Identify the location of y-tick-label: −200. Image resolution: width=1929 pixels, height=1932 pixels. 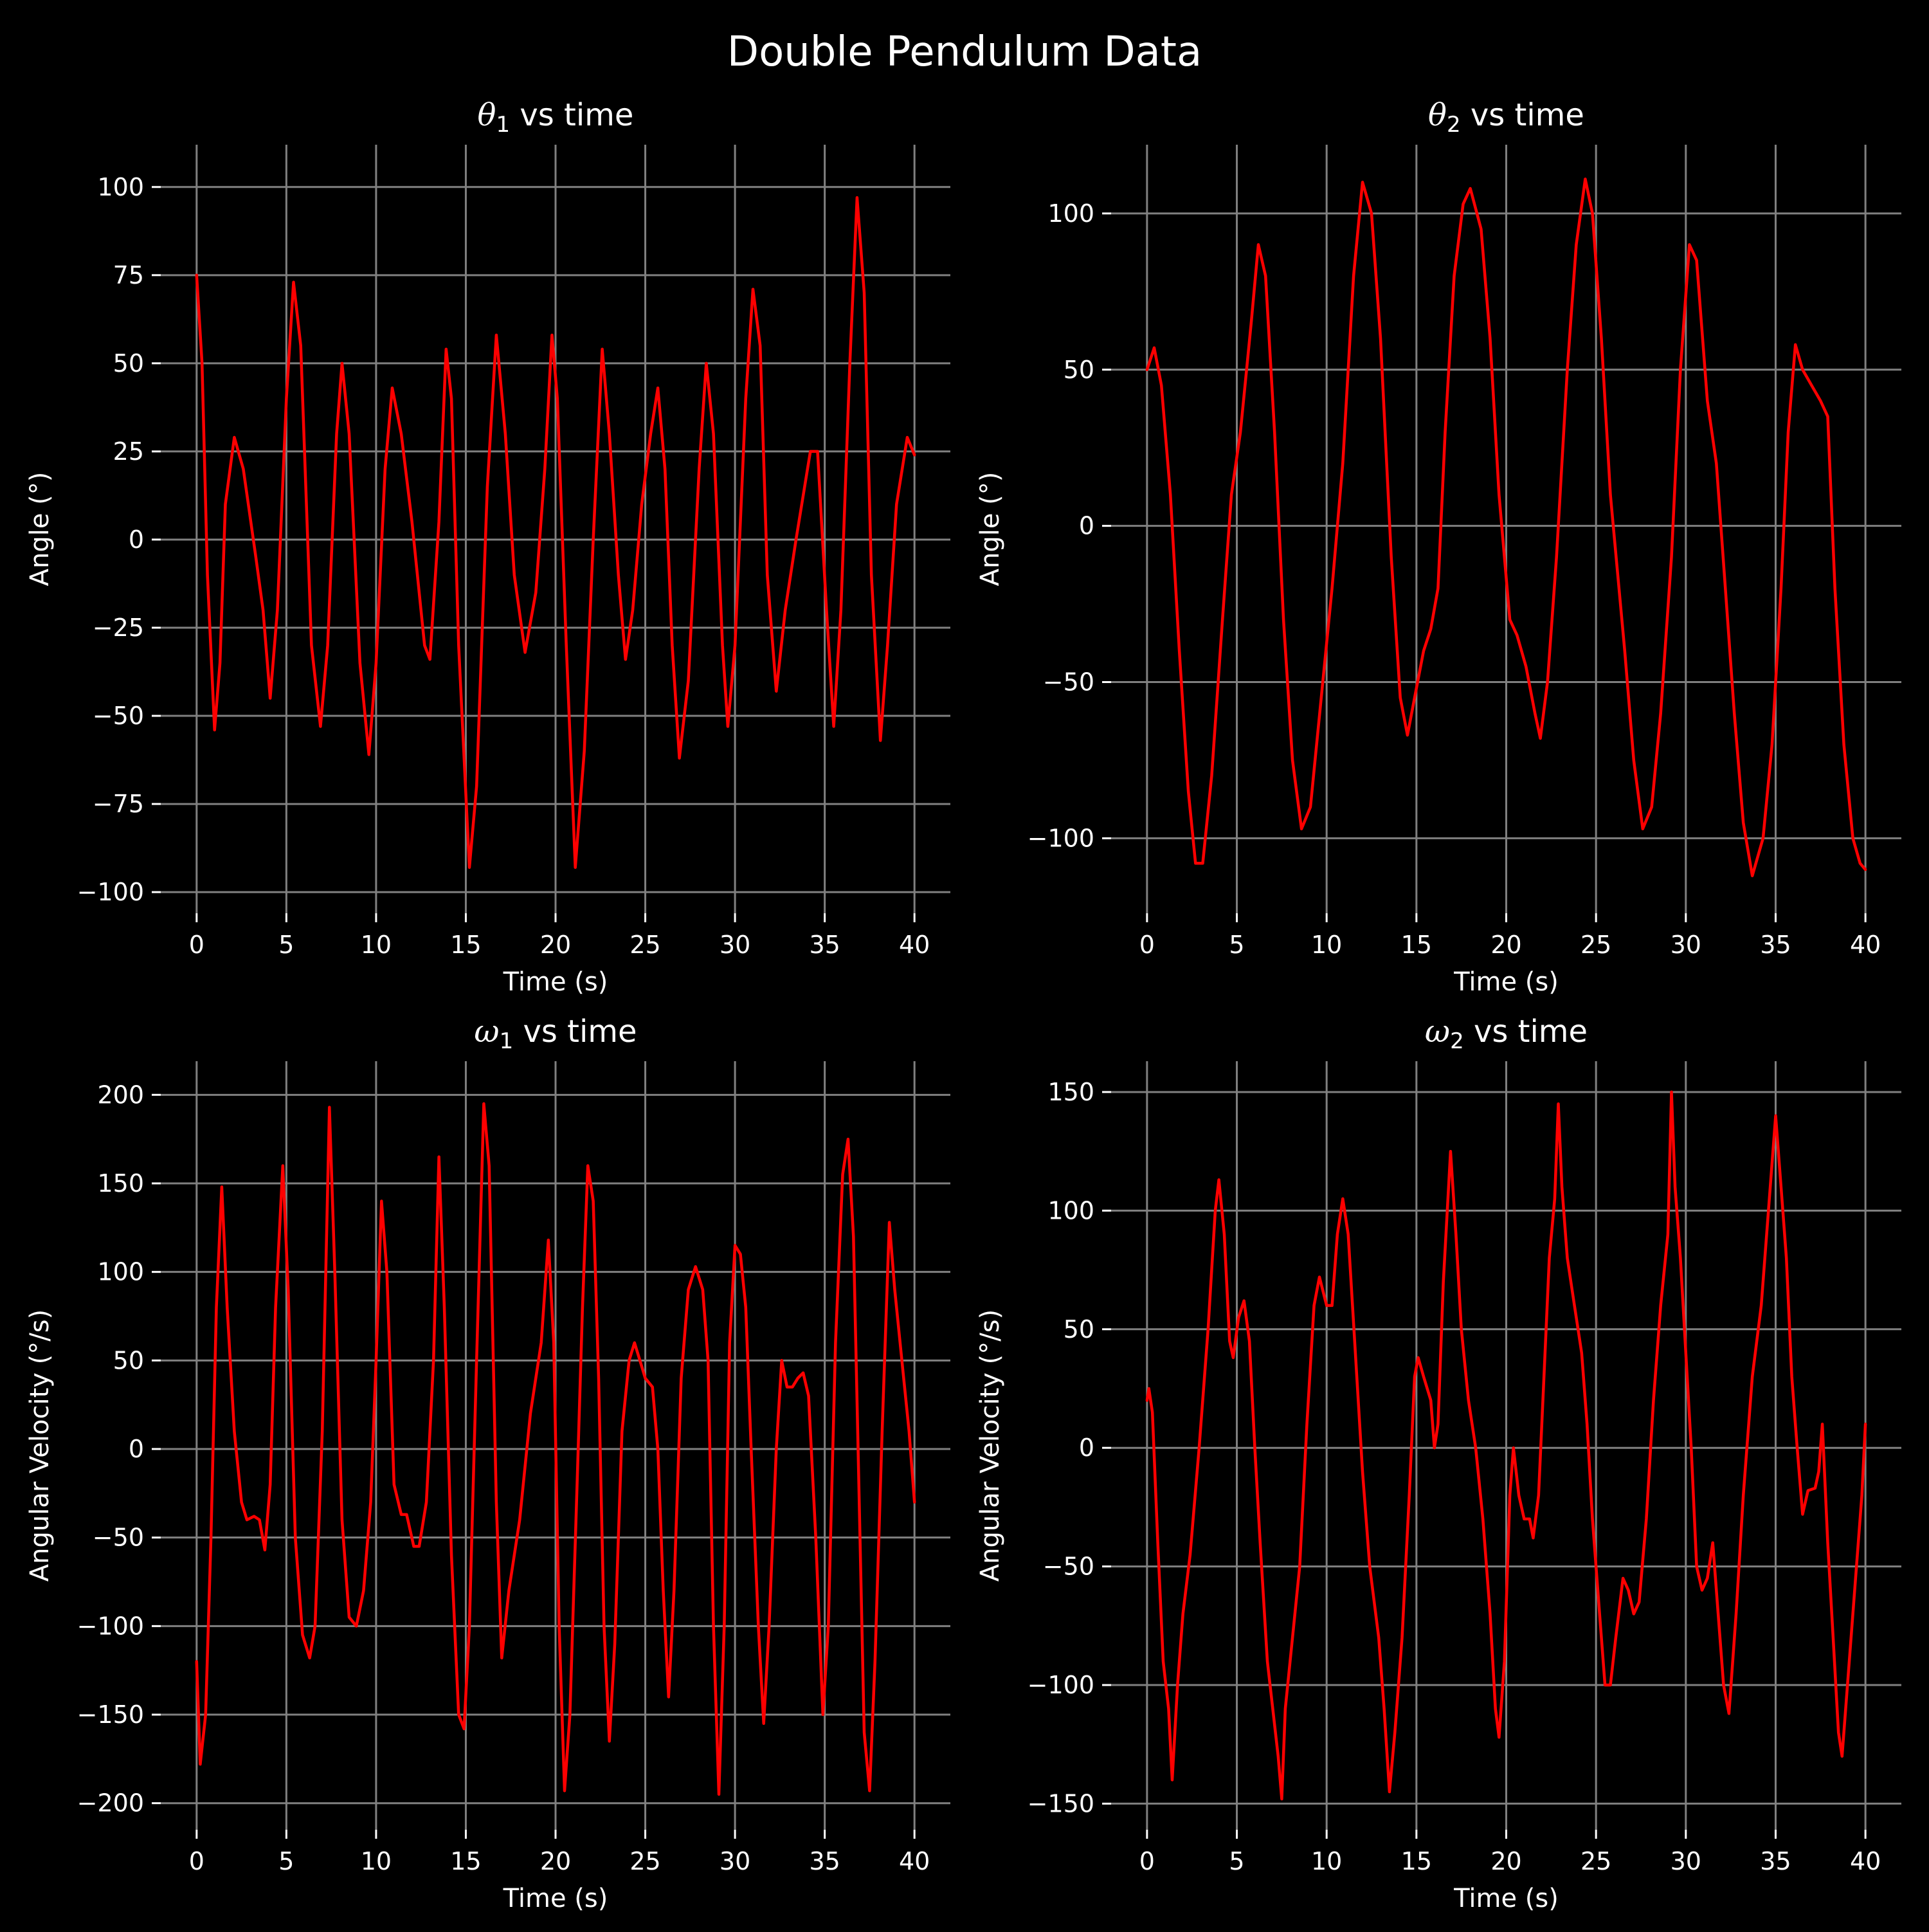
(110, 1804).